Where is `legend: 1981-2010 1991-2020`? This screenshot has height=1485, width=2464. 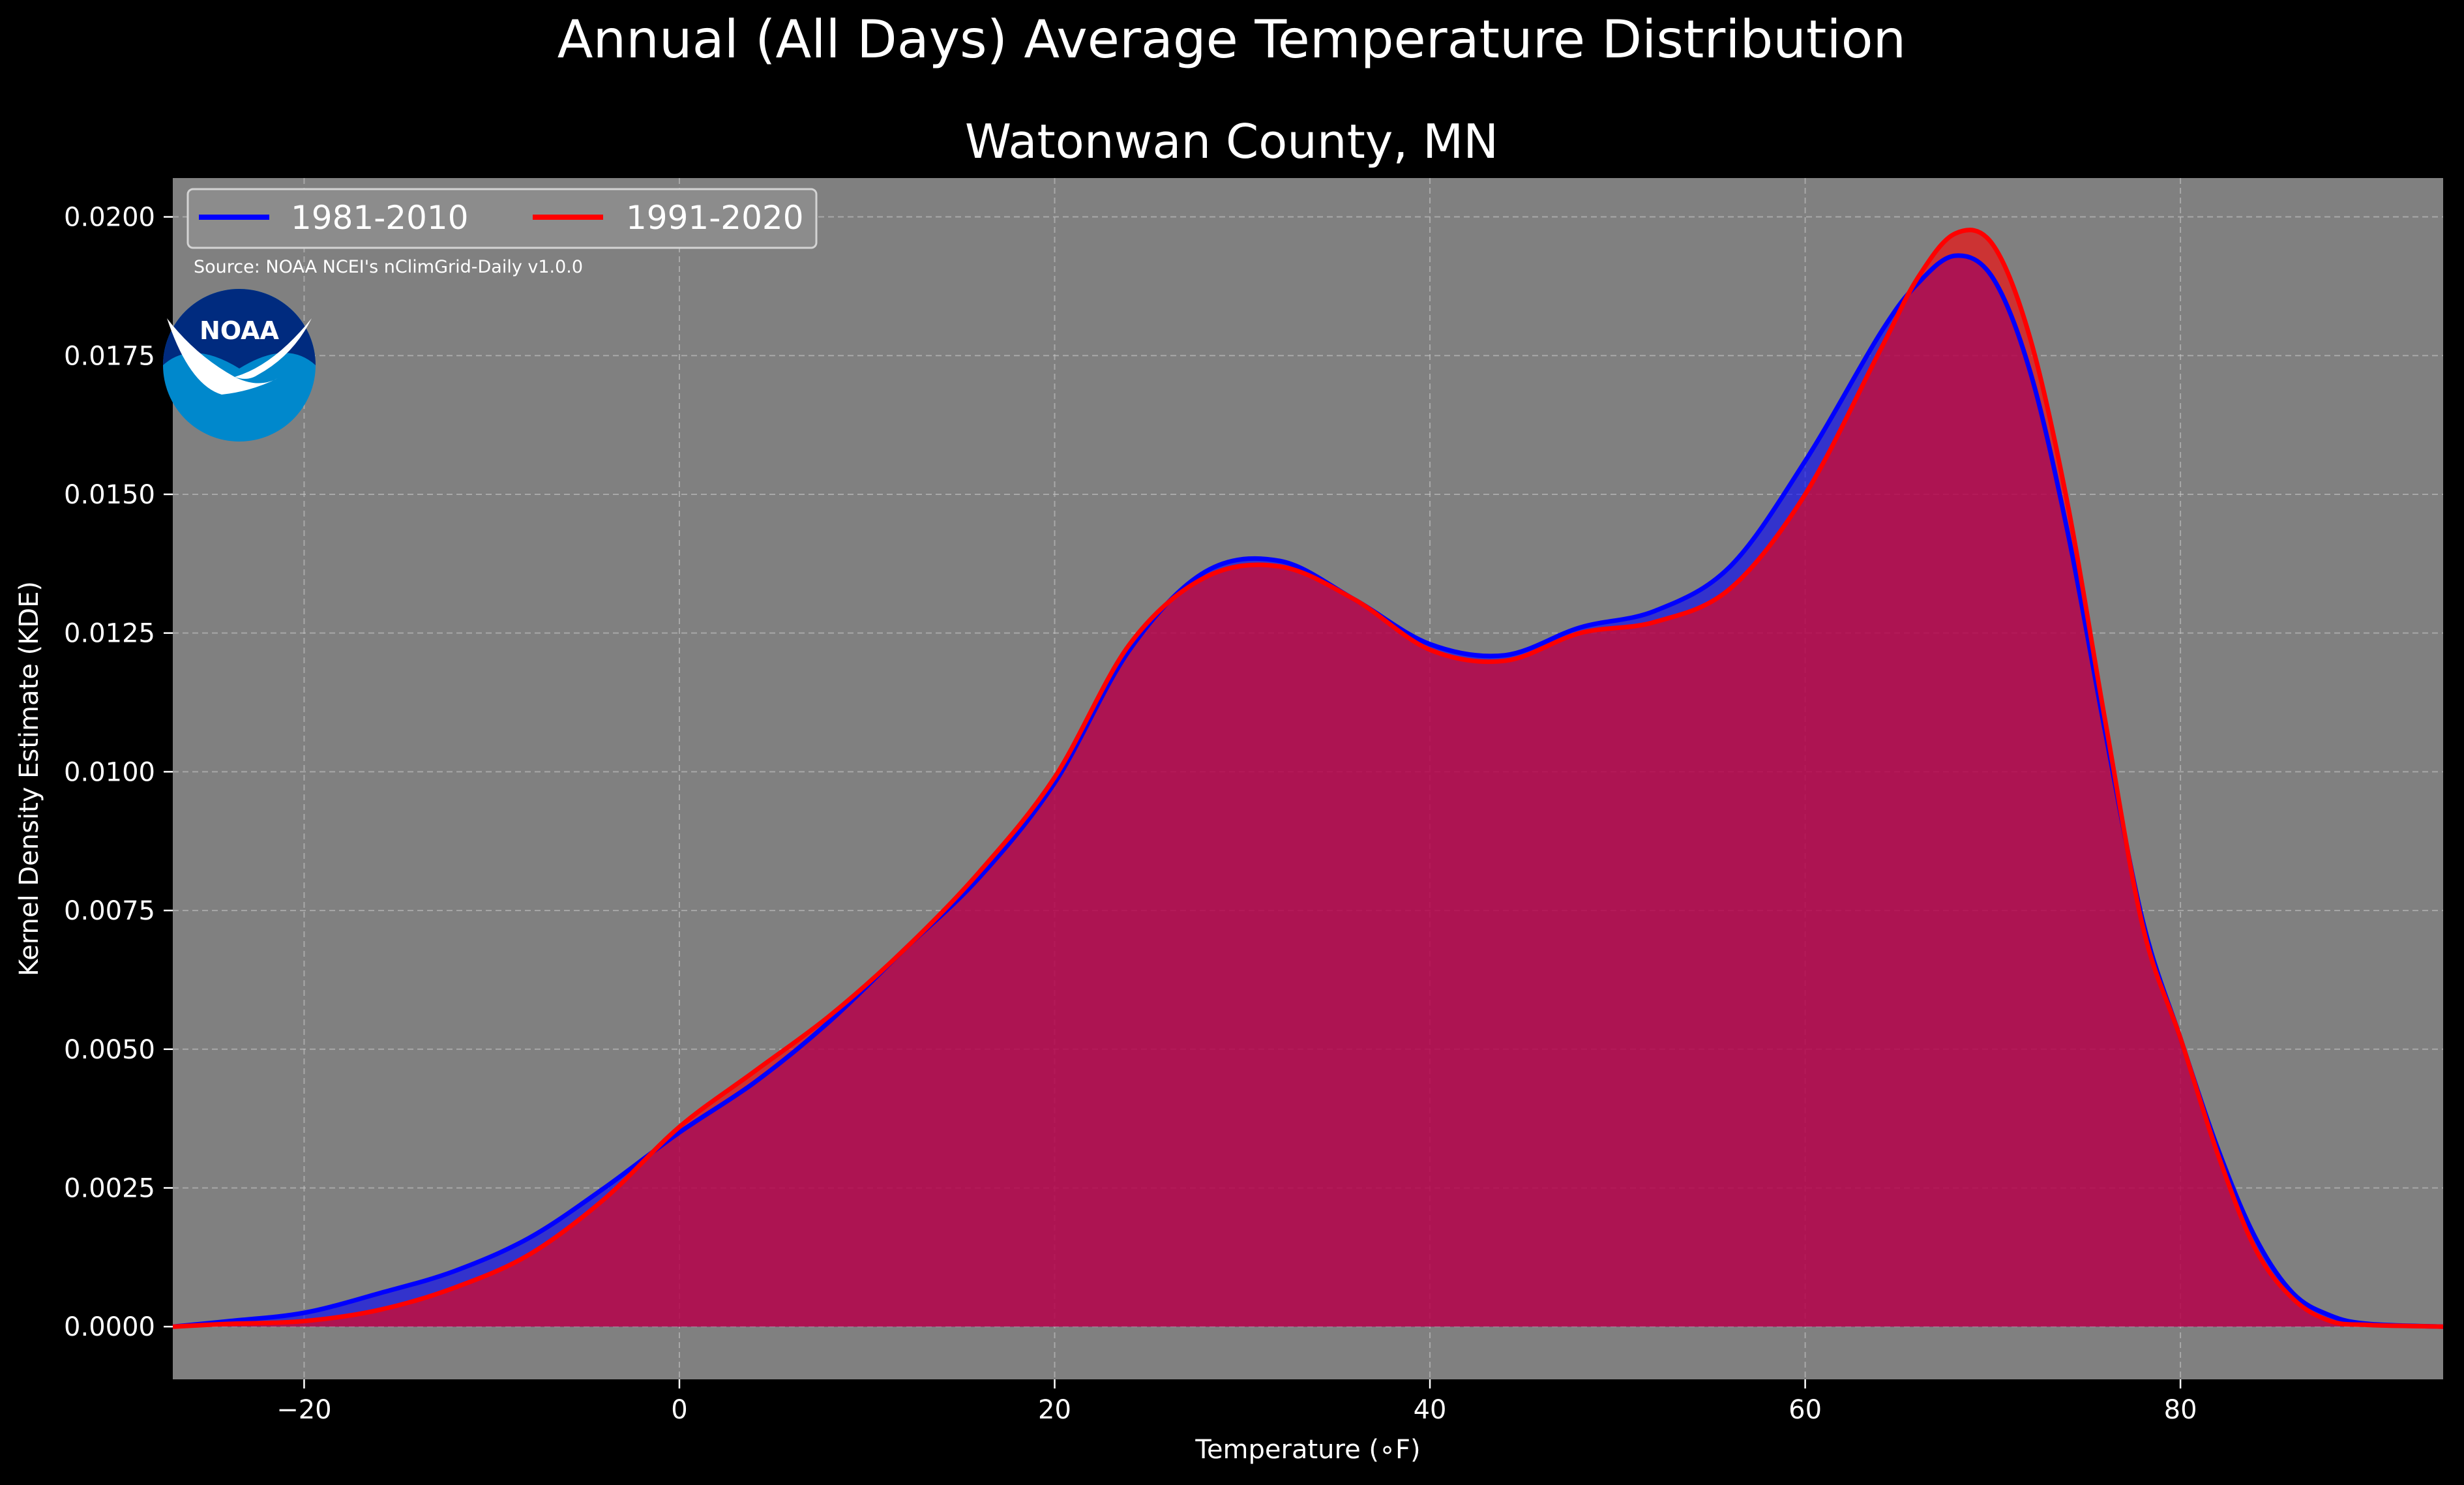 legend: 1981-2010 1991-2020 is located at coordinates (502, 219).